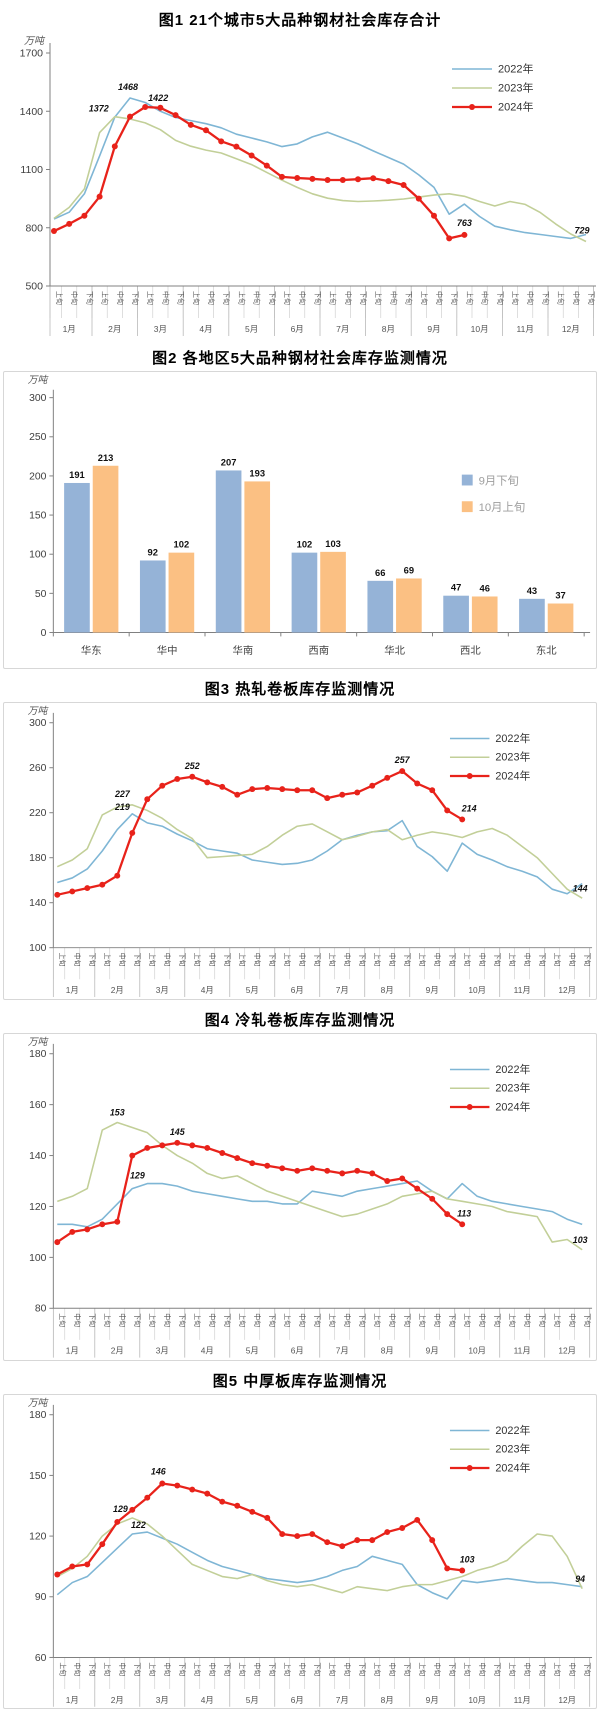 The image size is (600, 1714). I want to click on figure1-title: 图1 21个城市5大品种钢材社会库存合计, so click(300, 20).